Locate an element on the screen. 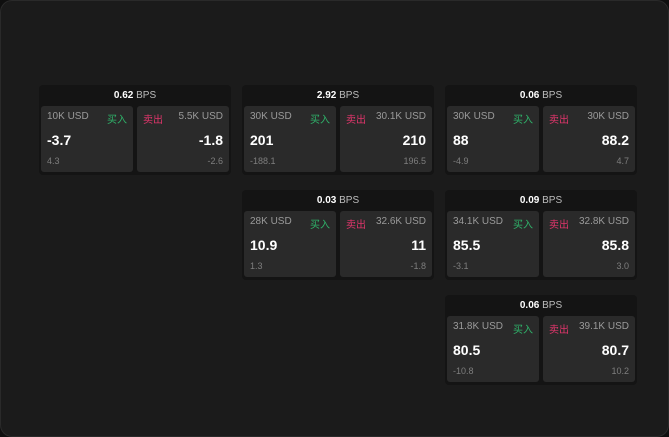  bid-size: 34.1K USD is located at coordinates (478, 221).